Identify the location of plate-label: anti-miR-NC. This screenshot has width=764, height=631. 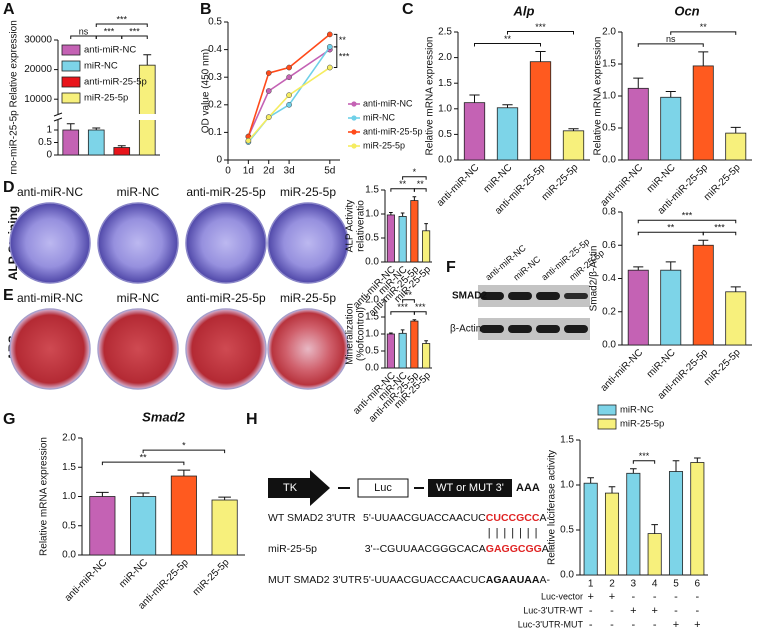
(50, 298).